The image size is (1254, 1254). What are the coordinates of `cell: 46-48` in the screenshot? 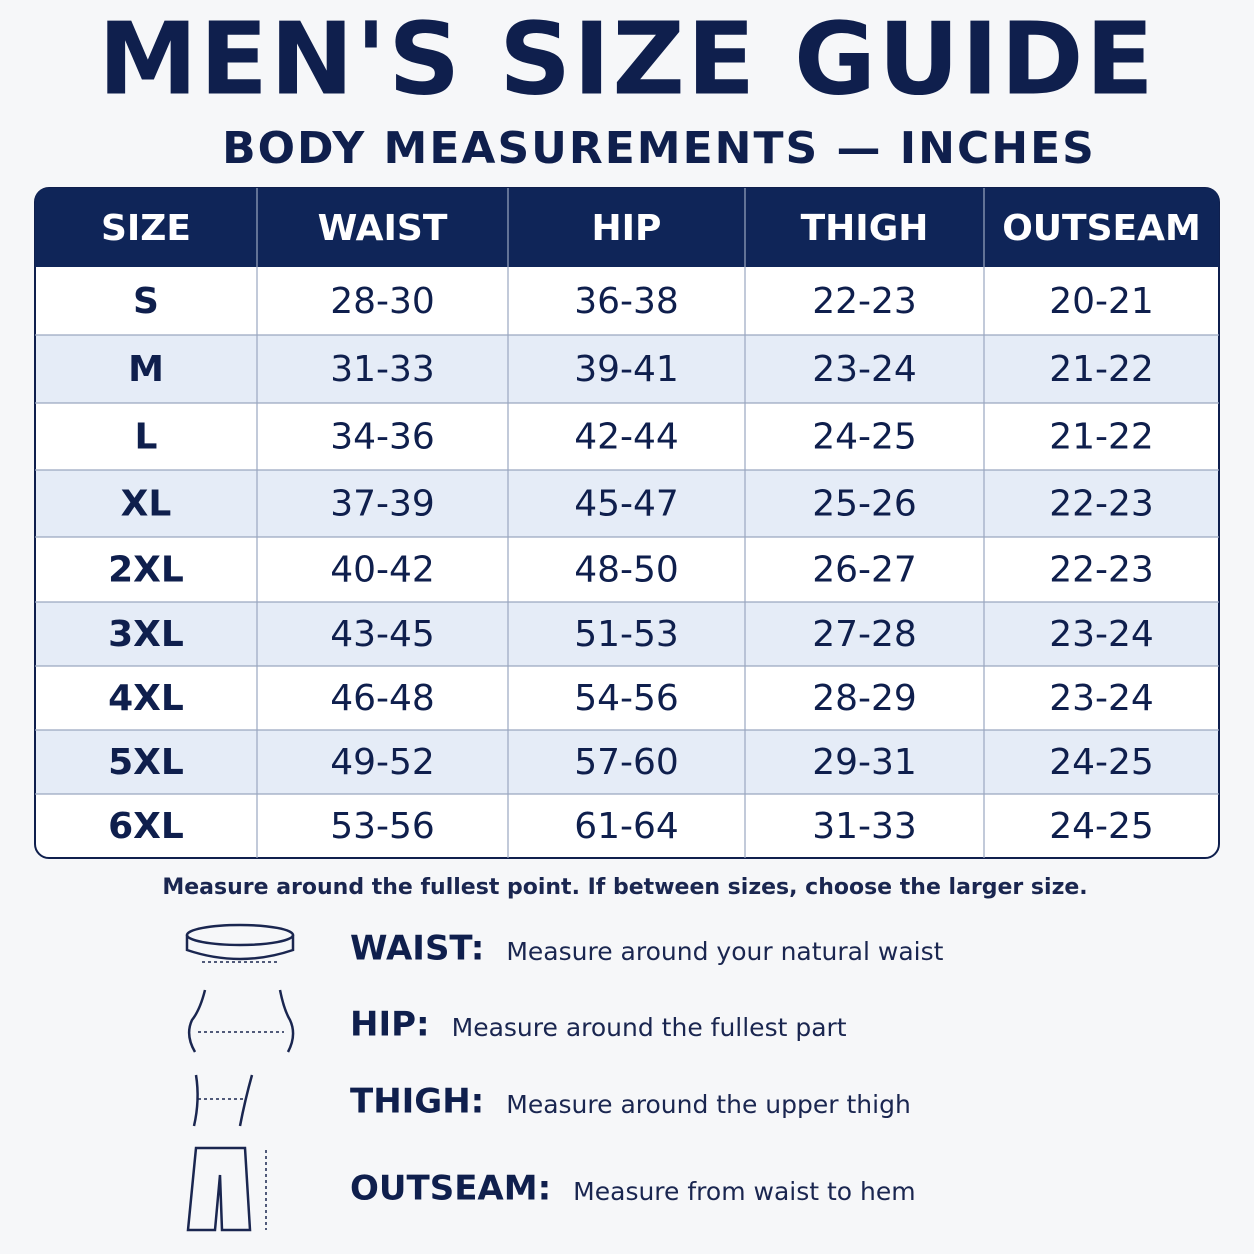 It's located at (382, 698).